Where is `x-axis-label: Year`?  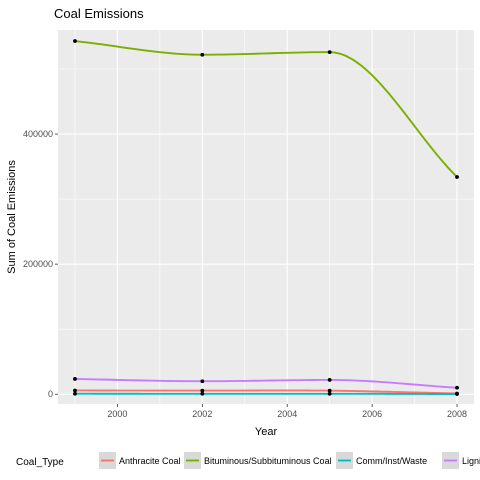
x-axis-label: Year is located at coordinates (266, 432).